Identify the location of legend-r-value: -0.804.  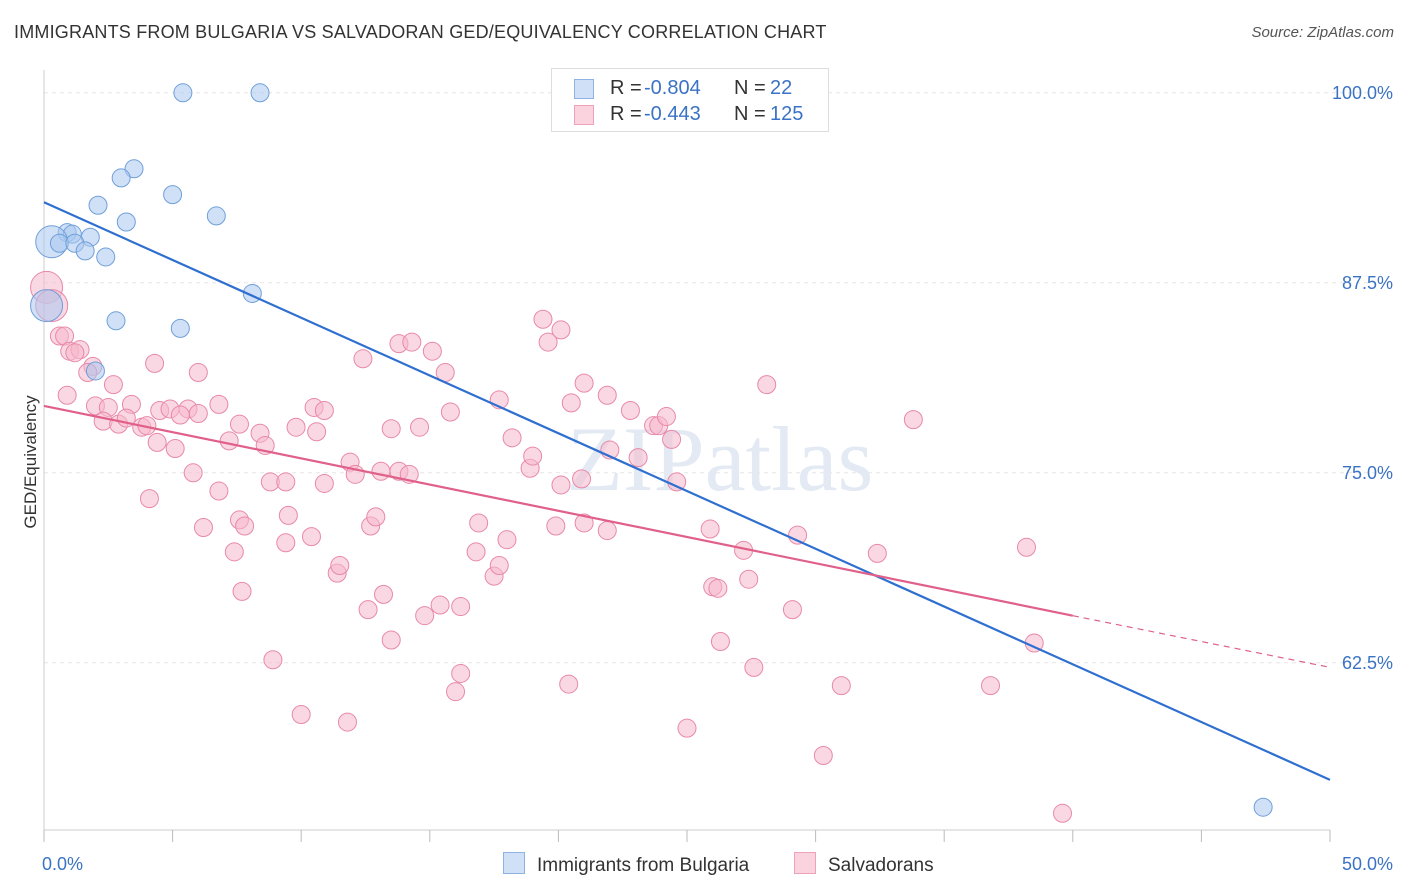
(672, 88).